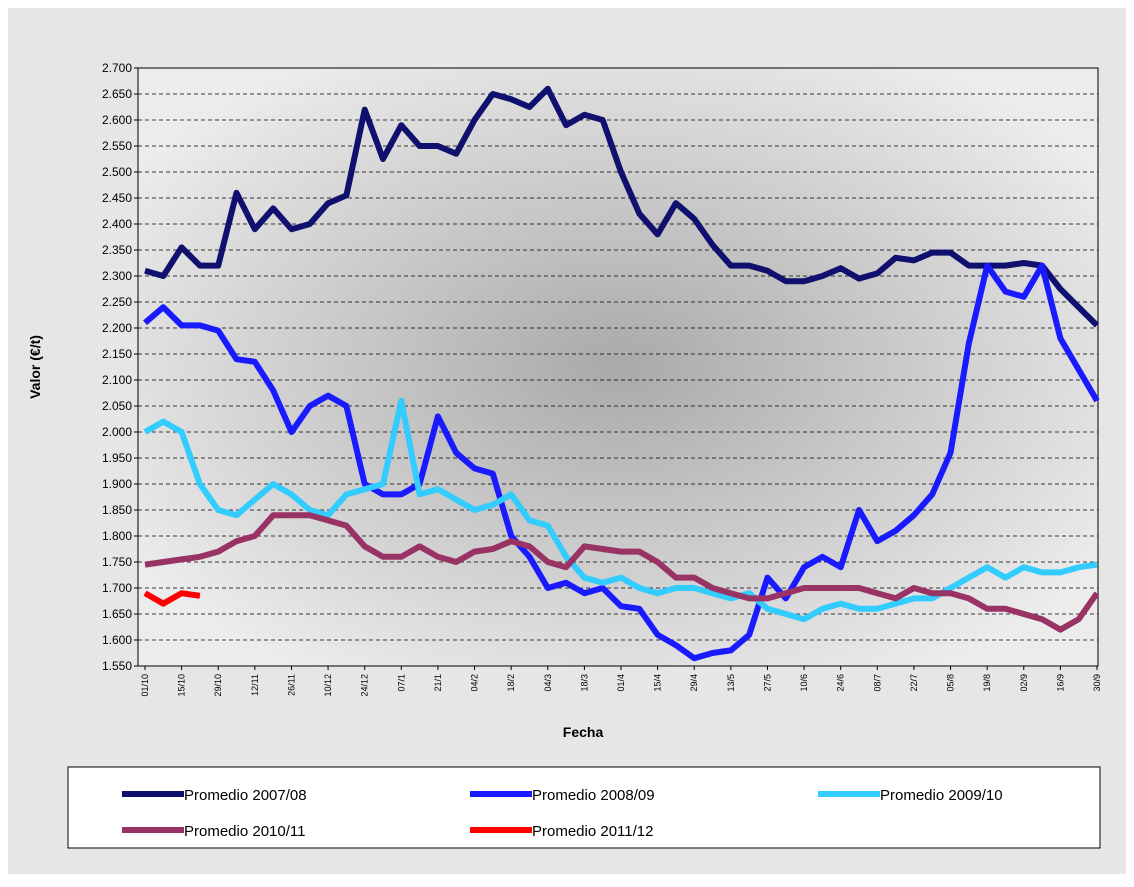  Describe the element at coordinates (438, 683) in the screenshot. I see `x-tick-label: 21/1` at that location.